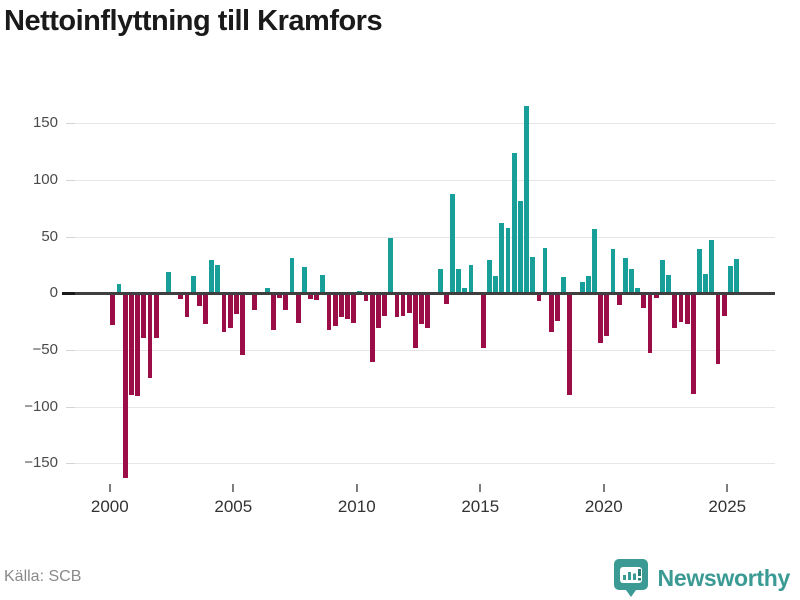 This screenshot has width=800, height=600. What do you see at coordinates (45, 349) in the screenshot?
I see `y-axis-label: −50` at bounding box center [45, 349].